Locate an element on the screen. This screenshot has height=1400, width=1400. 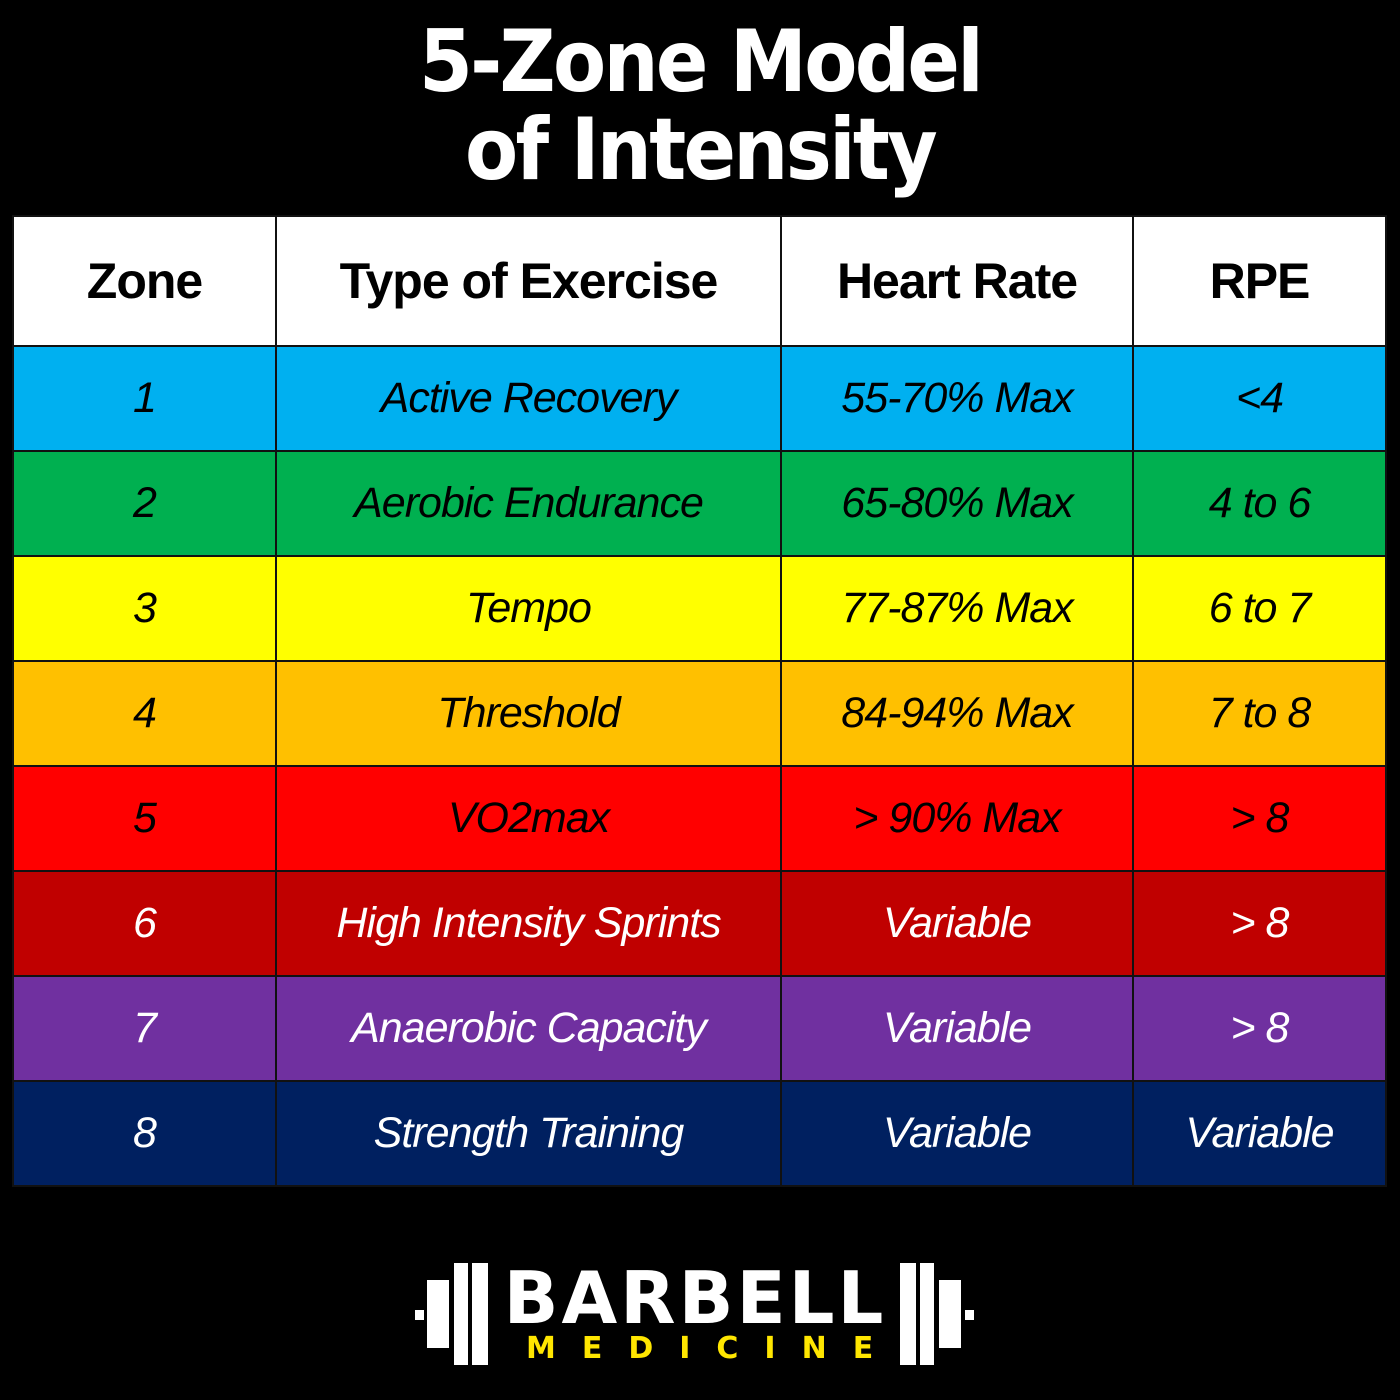
cell-zone: 2 is located at coordinates (144, 503).